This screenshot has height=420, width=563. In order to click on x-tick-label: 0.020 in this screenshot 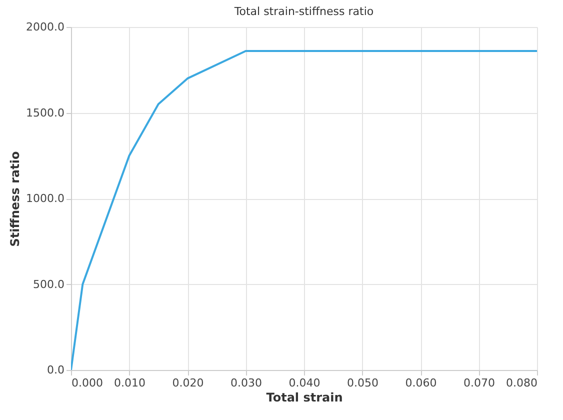, I will do `click(188, 383)`.